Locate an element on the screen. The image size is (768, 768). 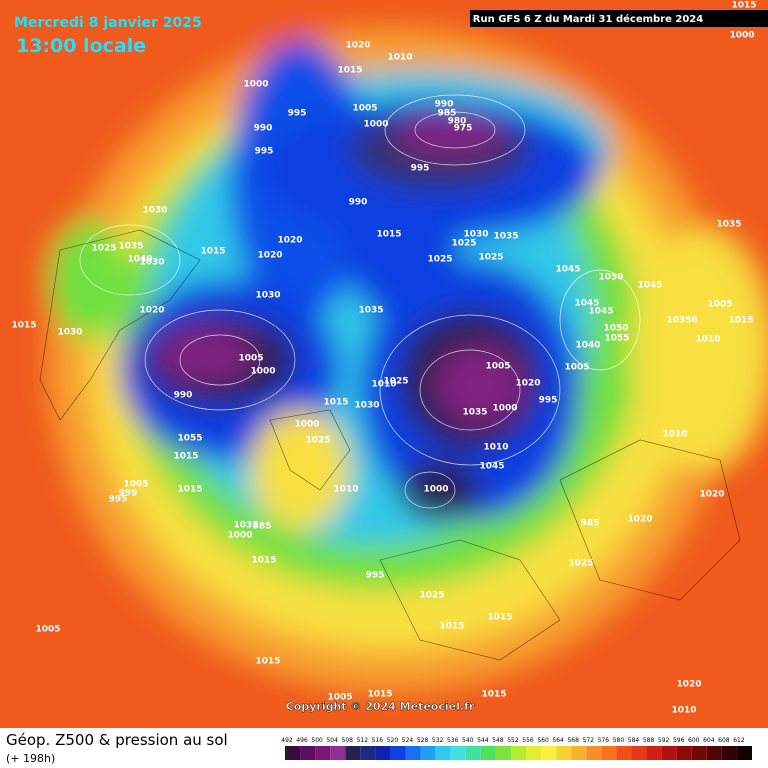
pressure-label: 1040 is located at coordinates (587, 346).